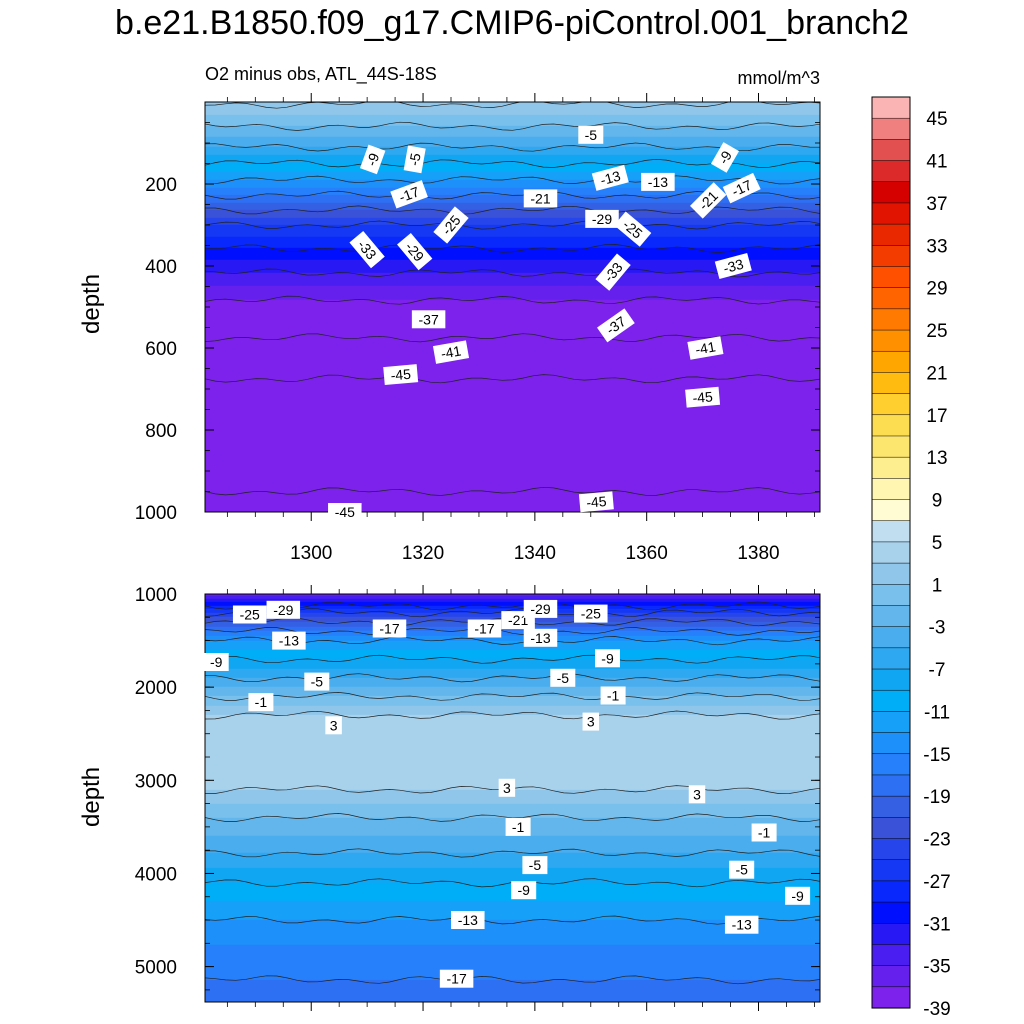  I want to click on y-tick-label: 2000, so click(156, 688).